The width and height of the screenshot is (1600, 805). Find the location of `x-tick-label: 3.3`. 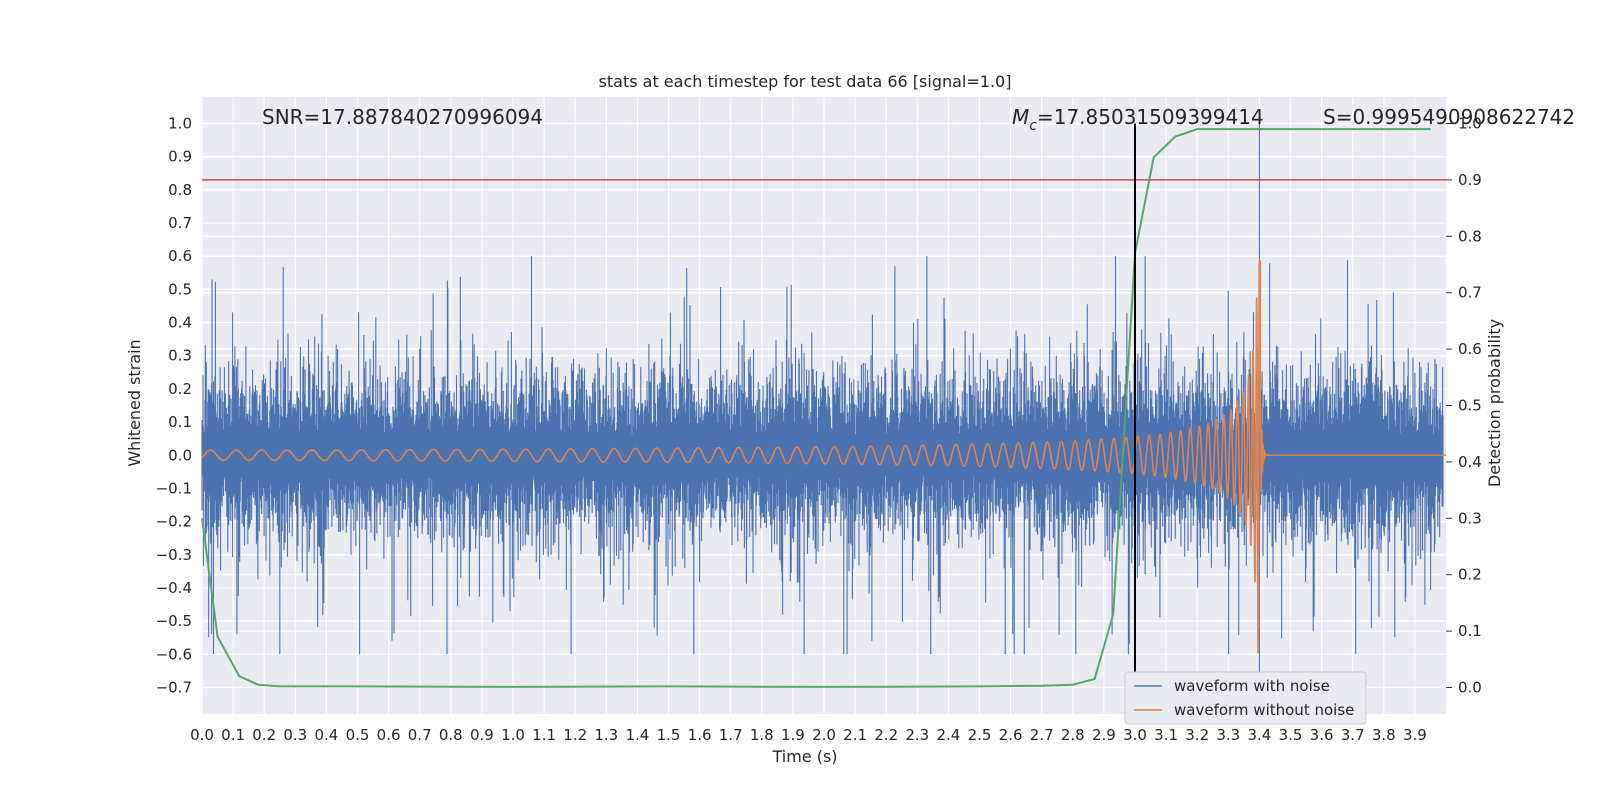

x-tick-label: 3.3 is located at coordinates (1228, 735).